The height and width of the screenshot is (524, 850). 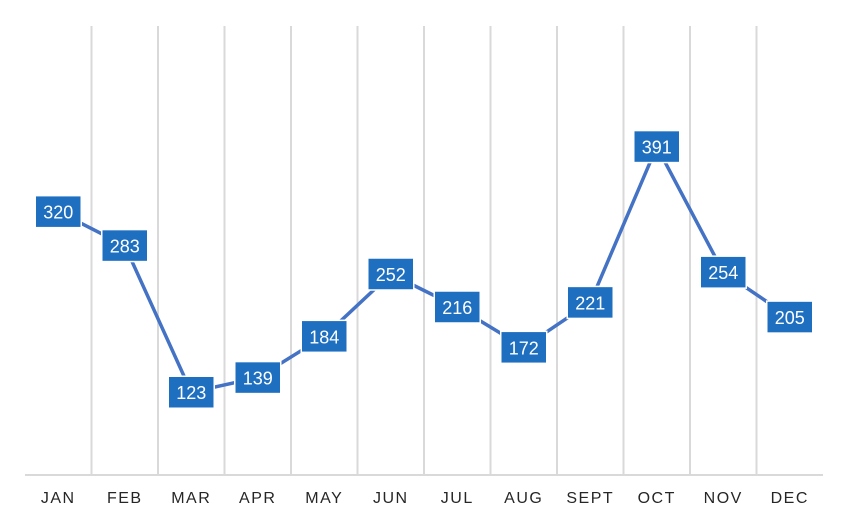 I want to click on data-label-text: 184, so click(x=324, y=337).